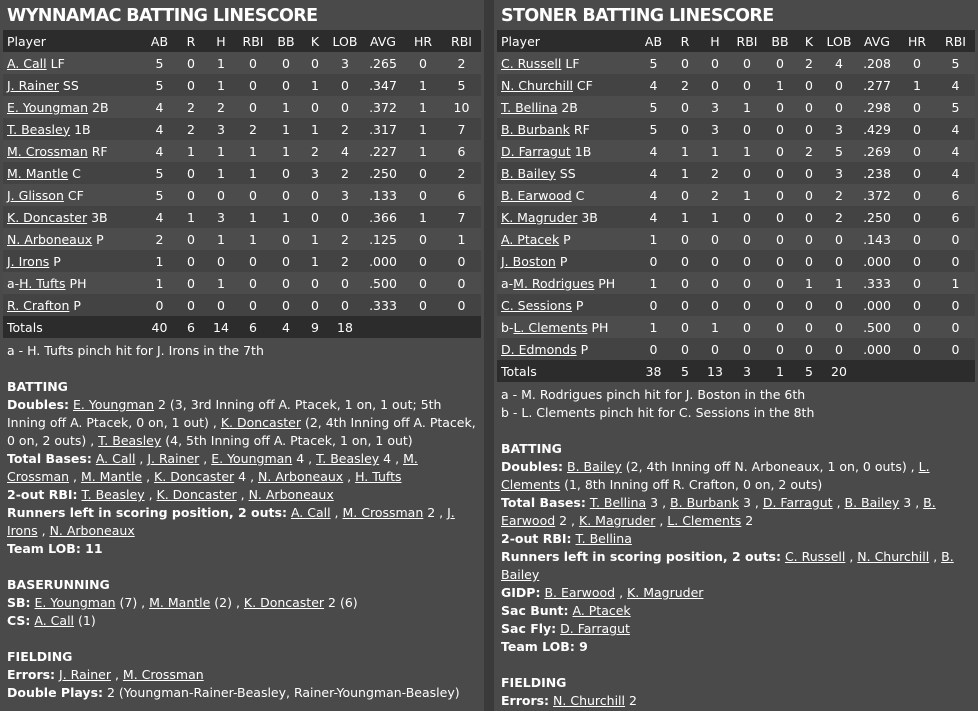  Describe the element at coordinates (539, 349) in the screenshot. I see `player-link: D. Edmonds` at that location.